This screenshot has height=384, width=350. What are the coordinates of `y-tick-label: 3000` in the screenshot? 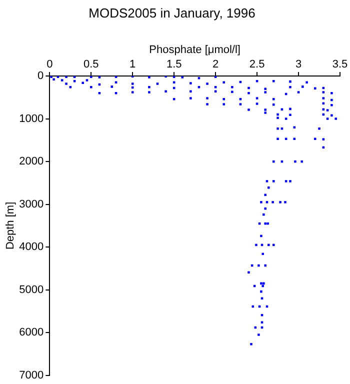 It's located at (31, 204).